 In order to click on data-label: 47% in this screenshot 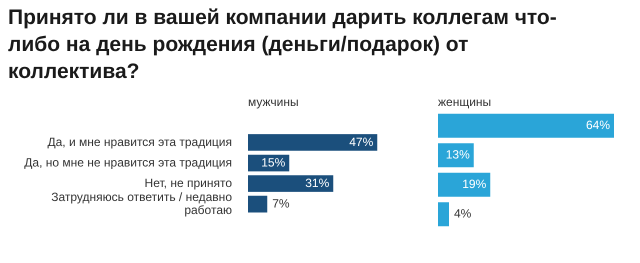, I will do `click(361, 141)`.